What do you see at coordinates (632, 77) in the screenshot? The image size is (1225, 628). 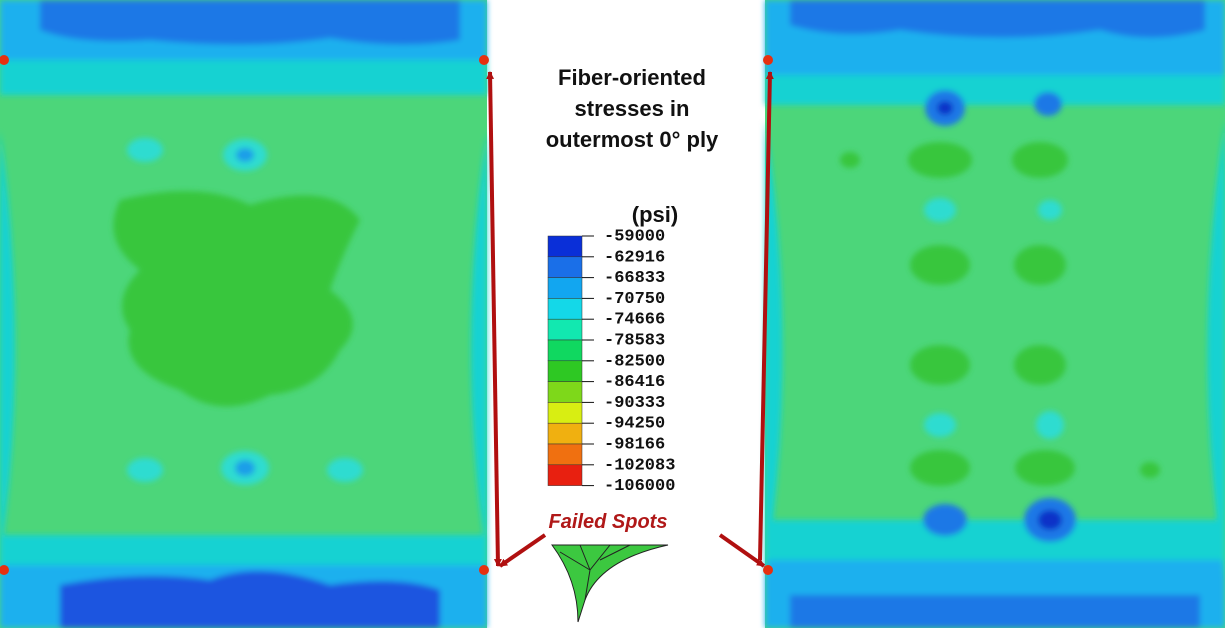 I see `title-line: Fiber-oriented` at bounding box center [632, 77].